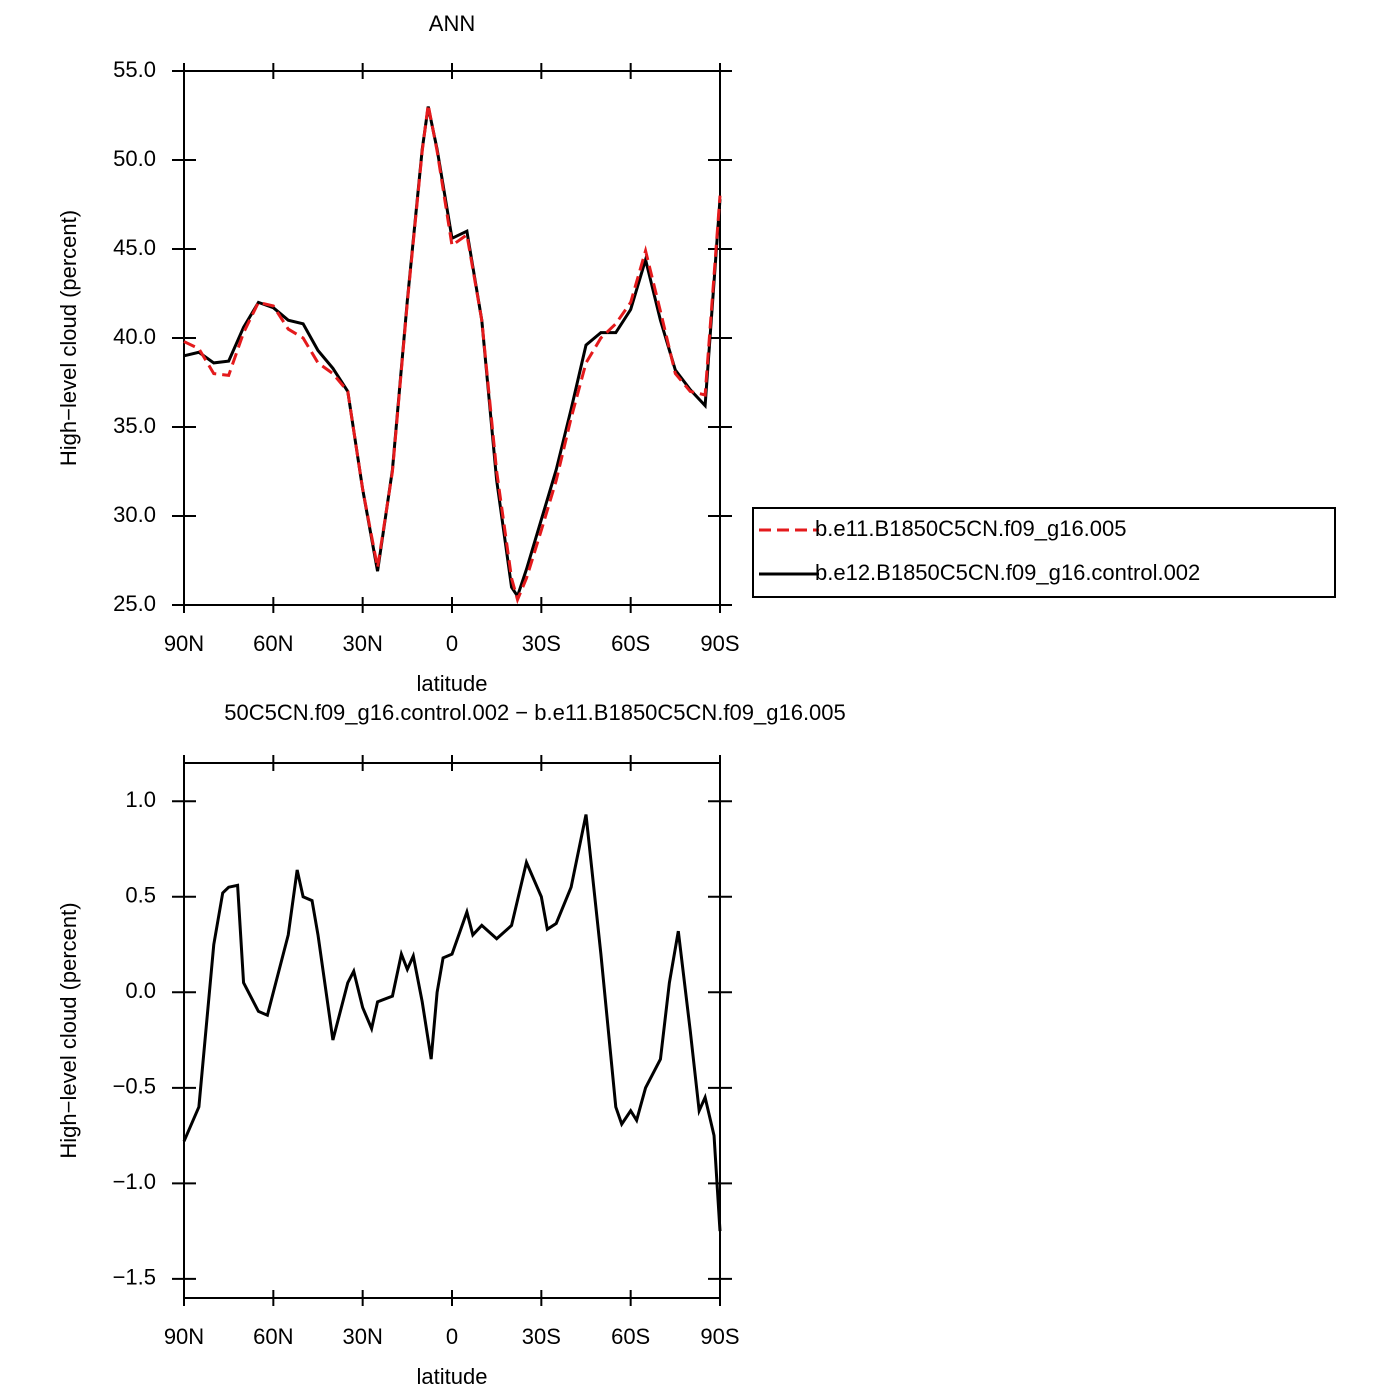 The height and width of the screenshot is (1397, 1394). I want to click on y-tick-label: 50.0, so click(134, 158).